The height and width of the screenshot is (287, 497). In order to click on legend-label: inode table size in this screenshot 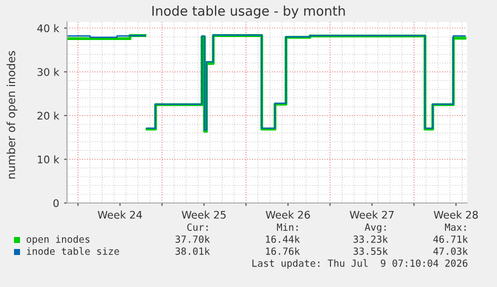, I will do `click(73, 251)`.